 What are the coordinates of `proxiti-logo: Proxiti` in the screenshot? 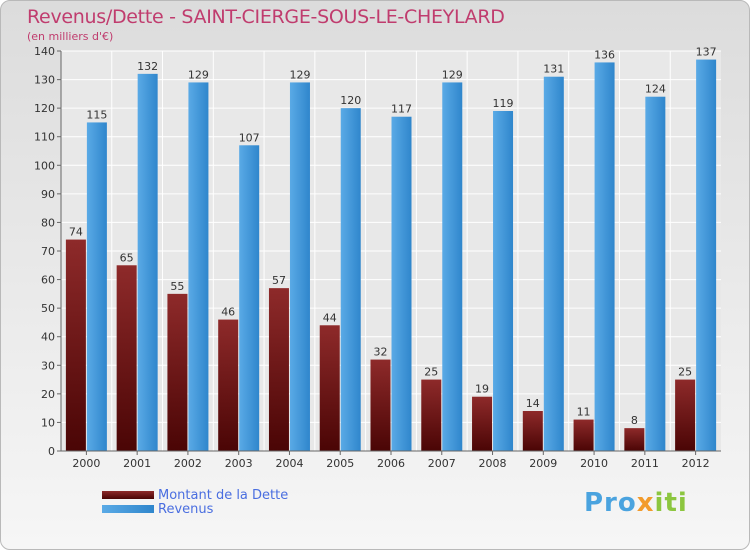 It's located at (636, 503).